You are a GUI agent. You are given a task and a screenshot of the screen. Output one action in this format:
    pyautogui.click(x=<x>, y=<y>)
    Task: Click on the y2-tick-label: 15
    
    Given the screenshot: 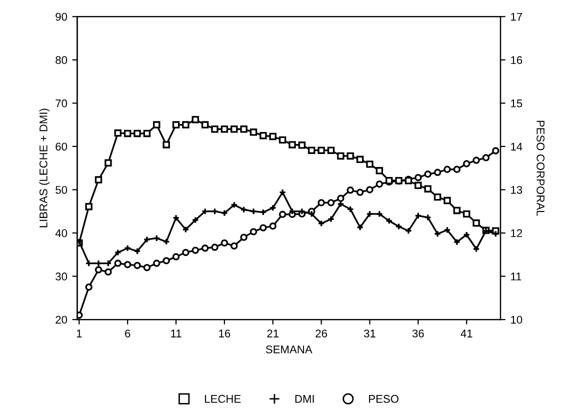 What is the action you would take?
    pyautogui.click(x=516, y=104)
    